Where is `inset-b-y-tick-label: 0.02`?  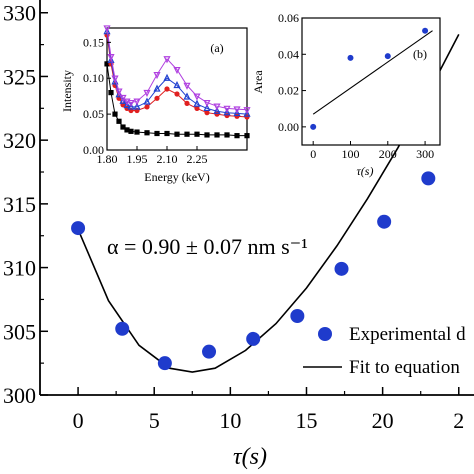 inset-b-y-tick-label: 0.02 is located at coordinates (288, 91).